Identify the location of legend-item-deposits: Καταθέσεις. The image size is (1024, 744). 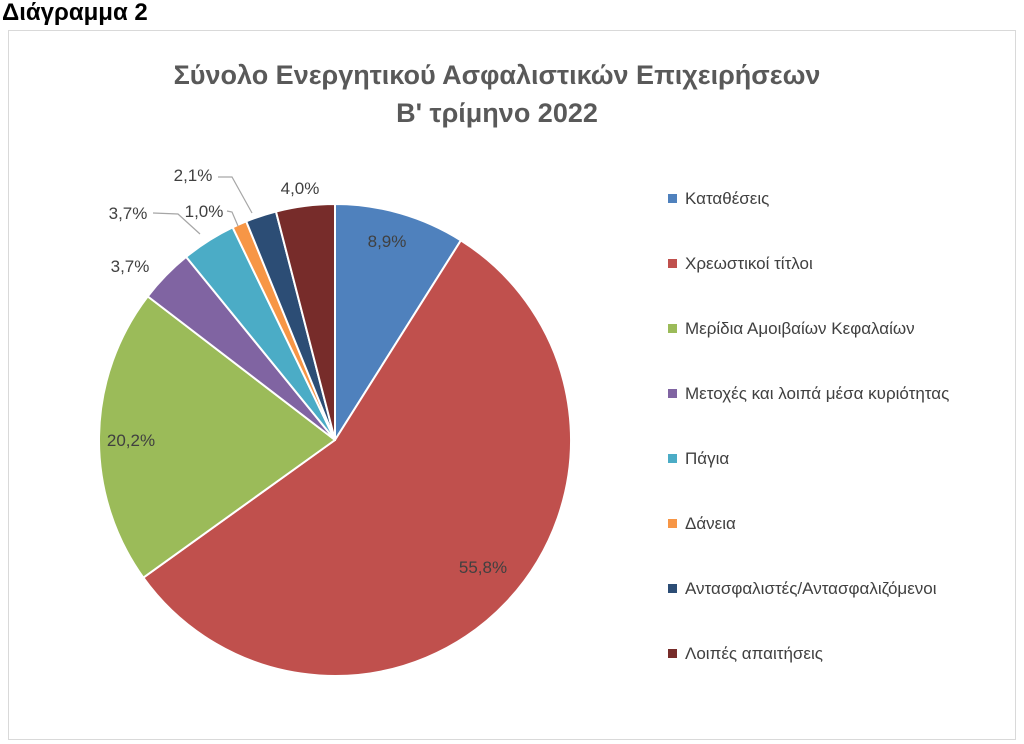
(808, 198).